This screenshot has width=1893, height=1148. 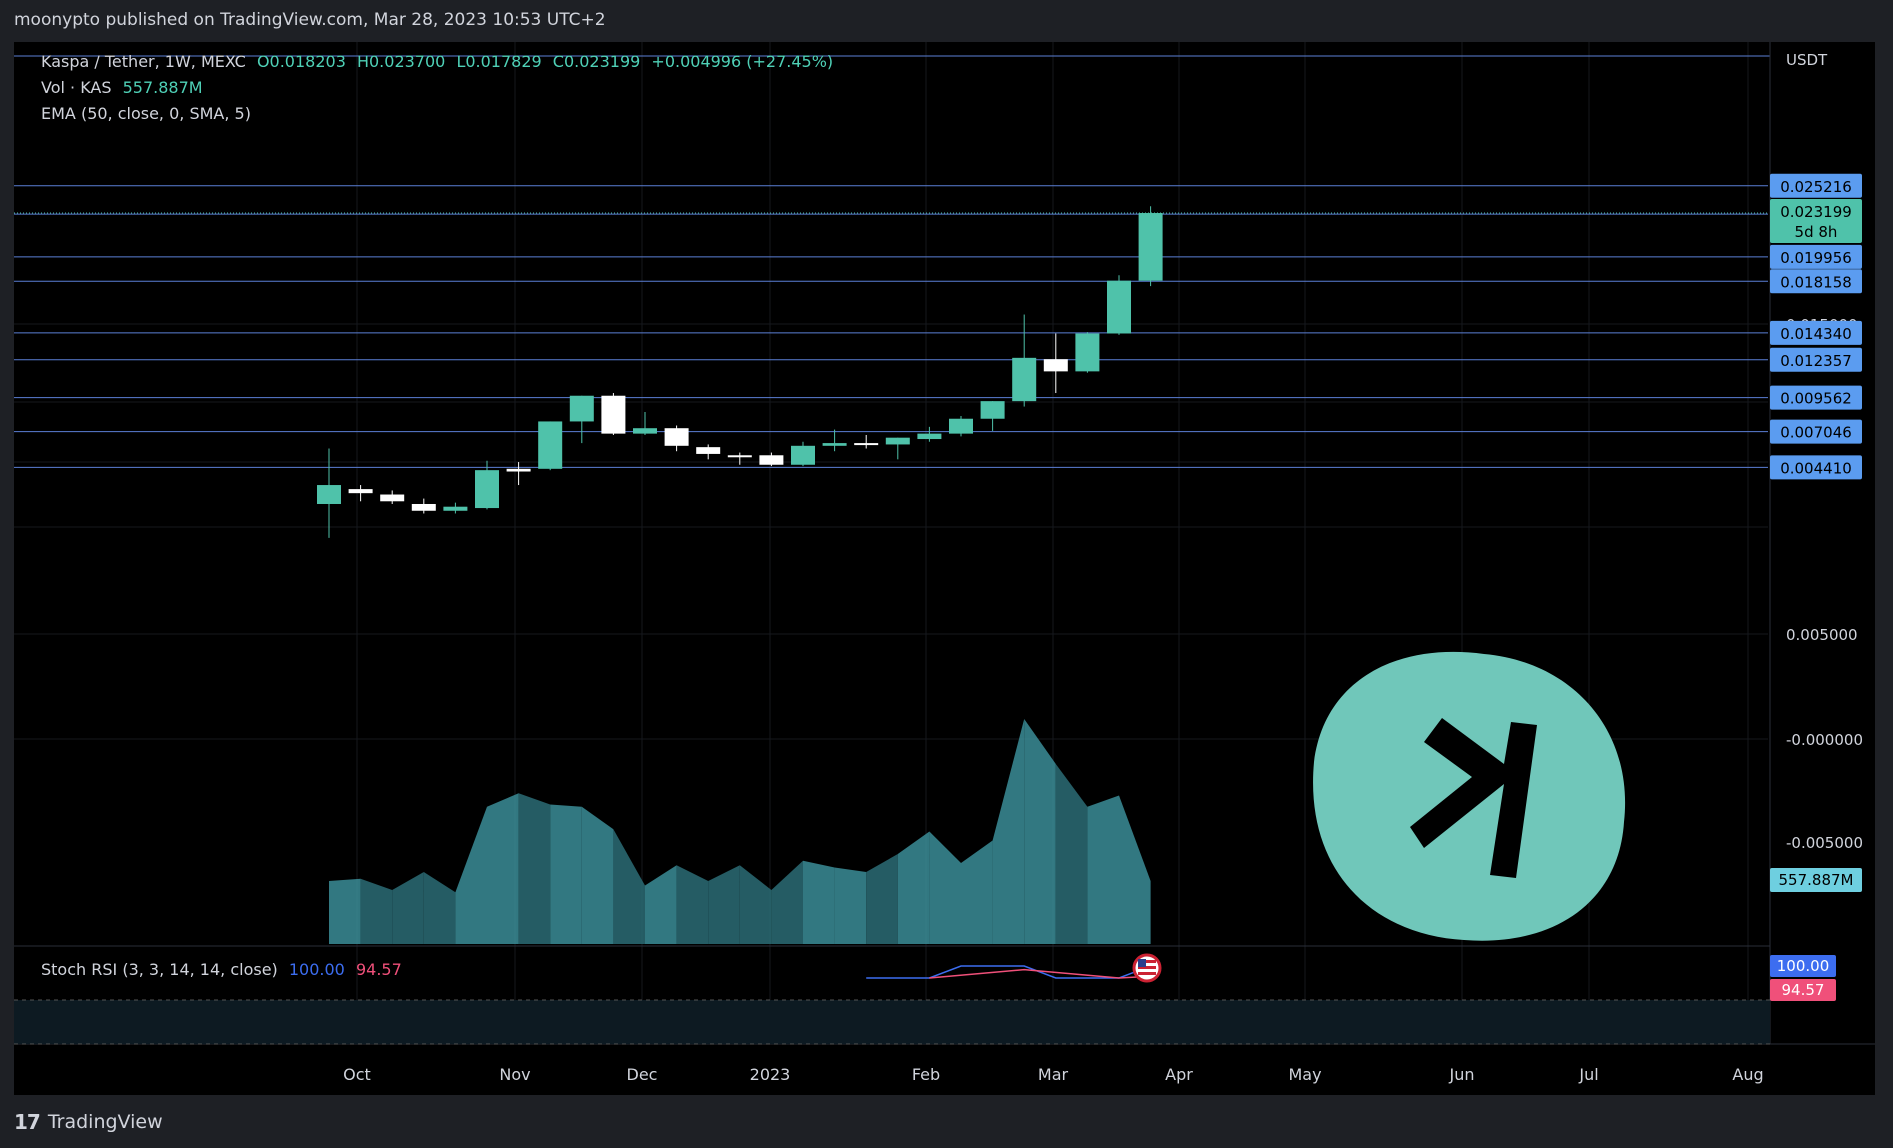 I want to click on countdown-label: 5d 8h, so click(x=1816, y=232).